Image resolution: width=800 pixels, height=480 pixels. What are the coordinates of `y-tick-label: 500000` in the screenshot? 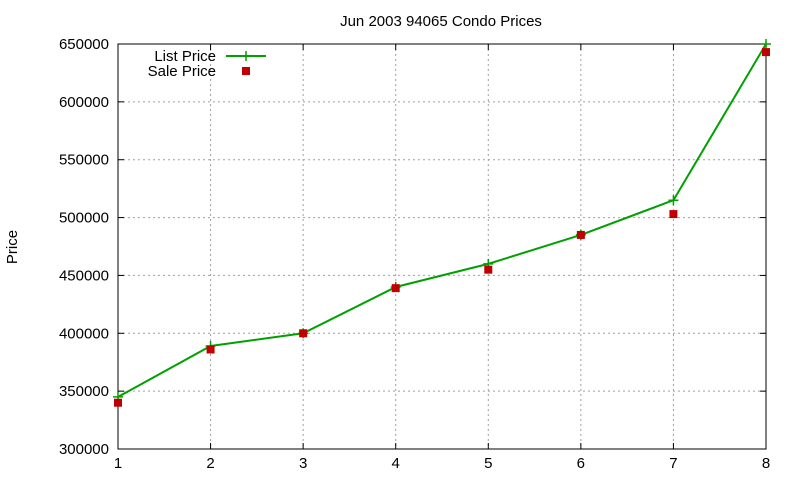 It's located at (84, 218).